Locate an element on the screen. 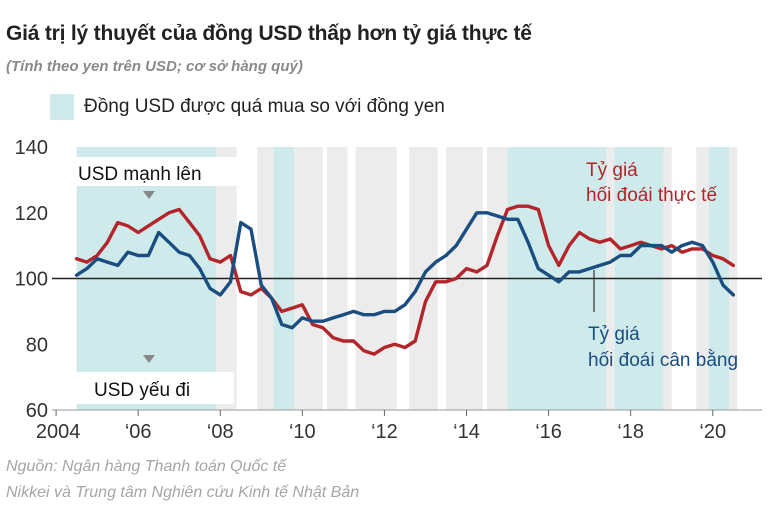  x-tick-label-2018: ‘18 is located at coordinates (630, 432).